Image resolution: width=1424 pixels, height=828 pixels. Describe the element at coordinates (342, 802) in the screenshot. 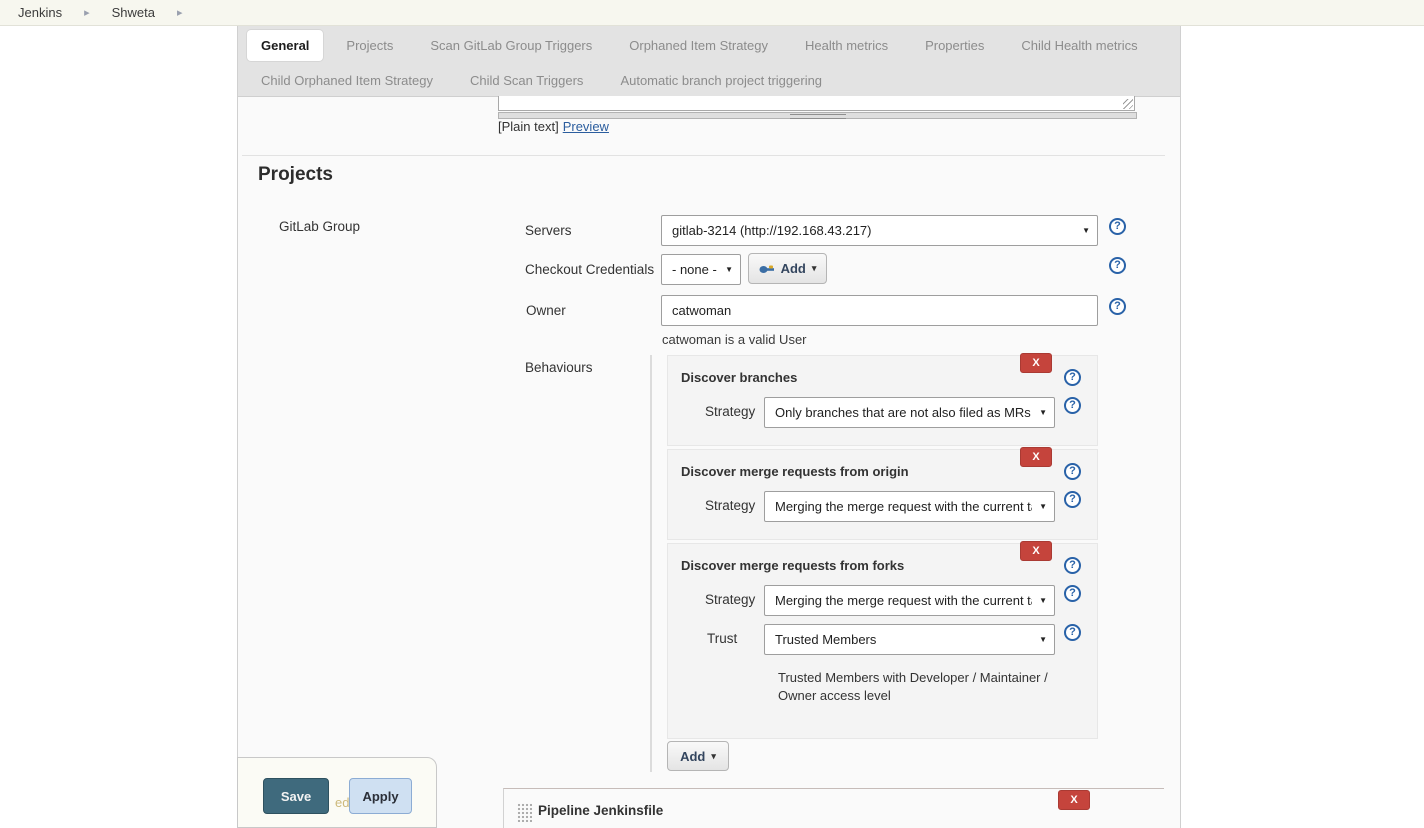

I see `obscured-text-fragment: ed` at that location.